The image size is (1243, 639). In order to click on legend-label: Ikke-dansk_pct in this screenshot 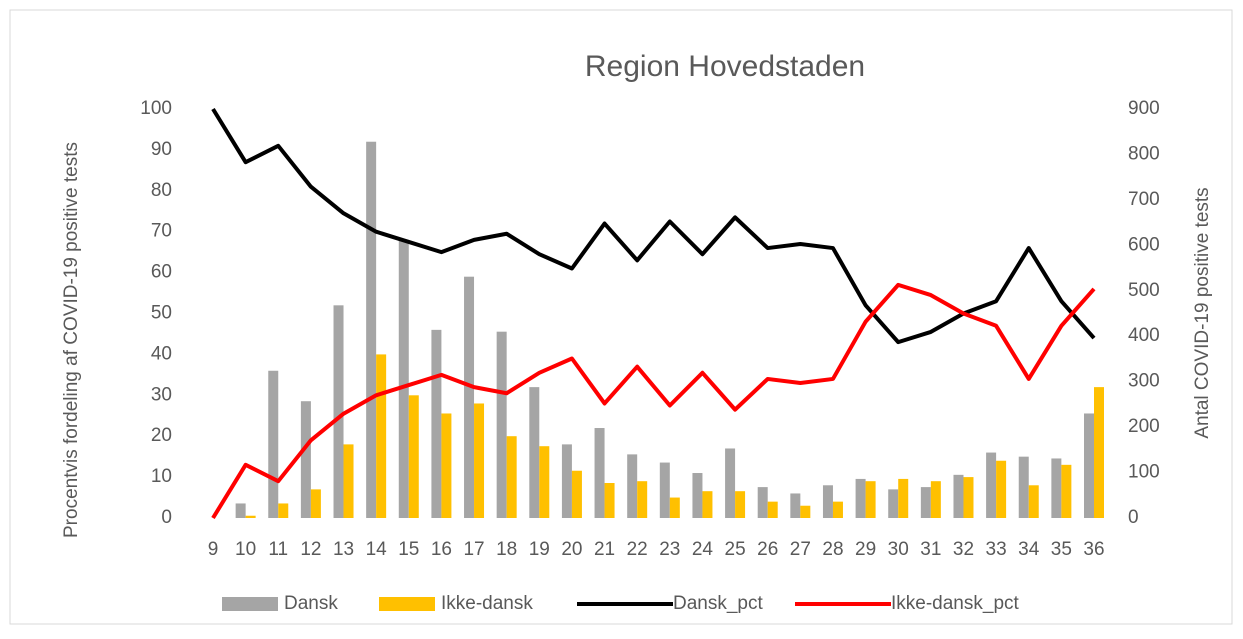, I will do `click(955, 603)`.